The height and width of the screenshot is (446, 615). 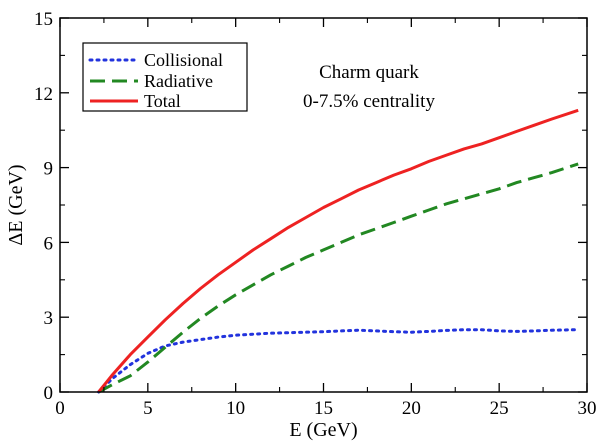 I want to click on annotation-centrality: 0-7.5% centrality, so click(x=369, y=101).